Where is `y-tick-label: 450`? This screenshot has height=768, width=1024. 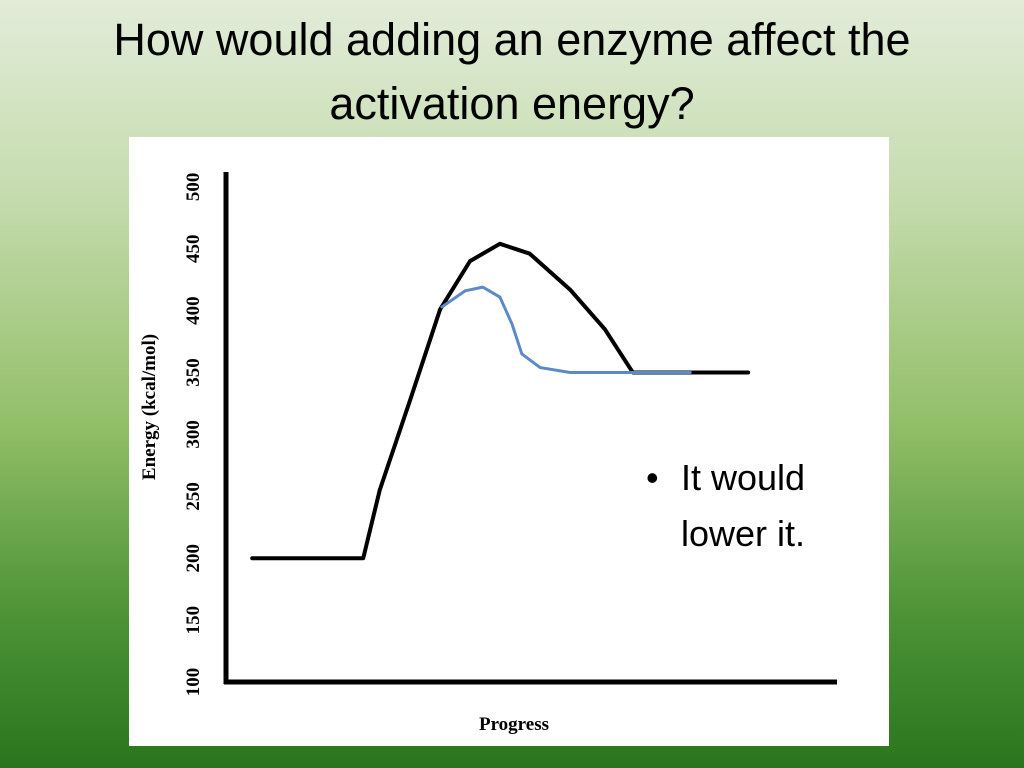
y-tick-label: 450 is located at coordinates (193, 248).